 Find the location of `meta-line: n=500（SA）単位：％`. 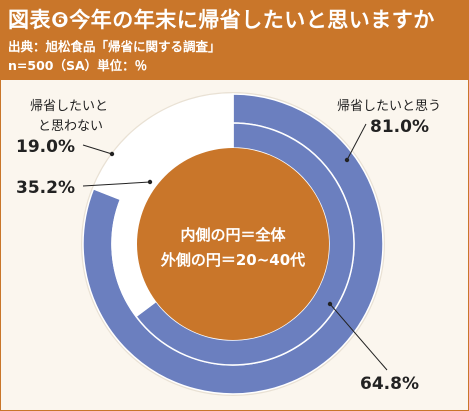

meta-line: n=500（SA）単位：％ is located at coordinates (78, 65).